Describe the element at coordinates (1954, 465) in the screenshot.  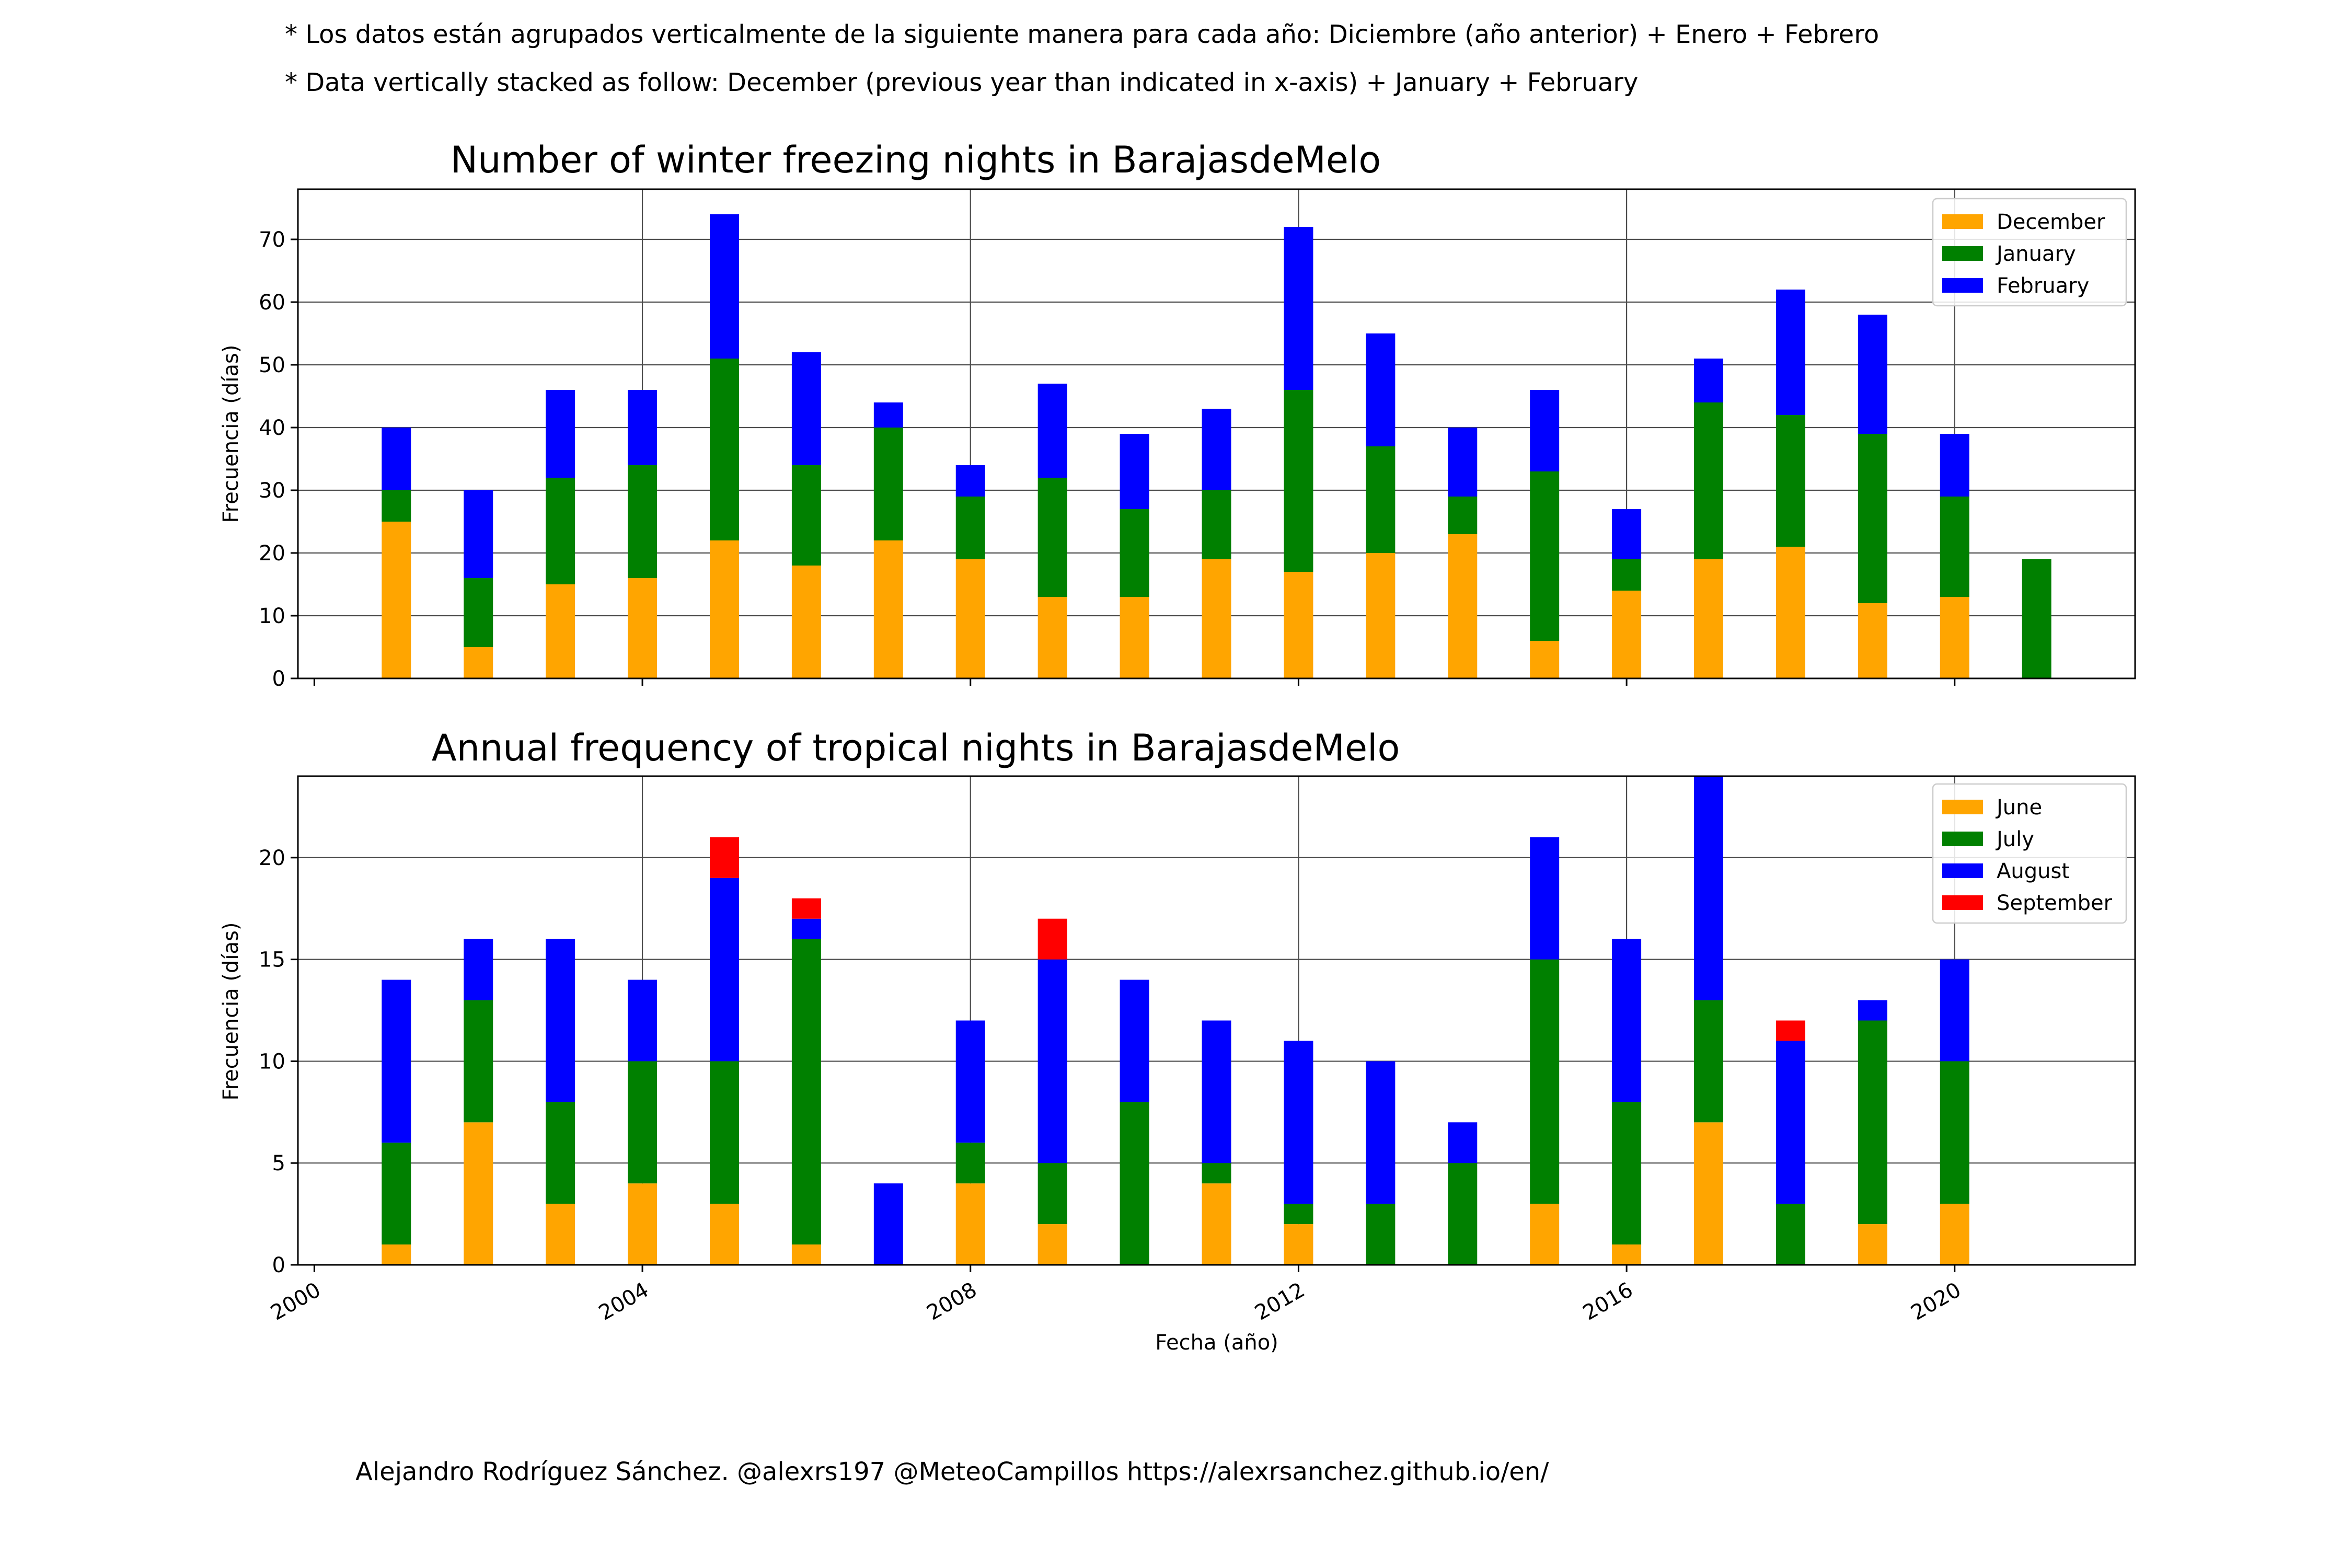
I see `freezing-bar-february-2020` at that location.